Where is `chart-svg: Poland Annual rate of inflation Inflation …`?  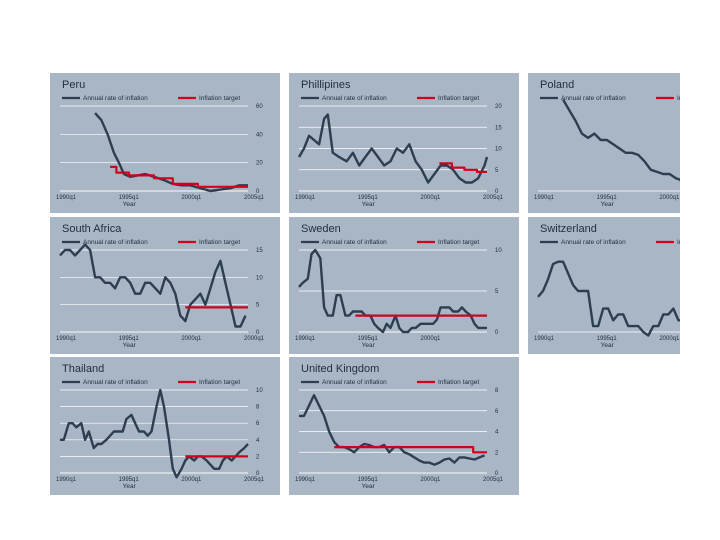 chart-svg: Poland Annual rate of inflation Inflation … is located at coordinates (607, 143).